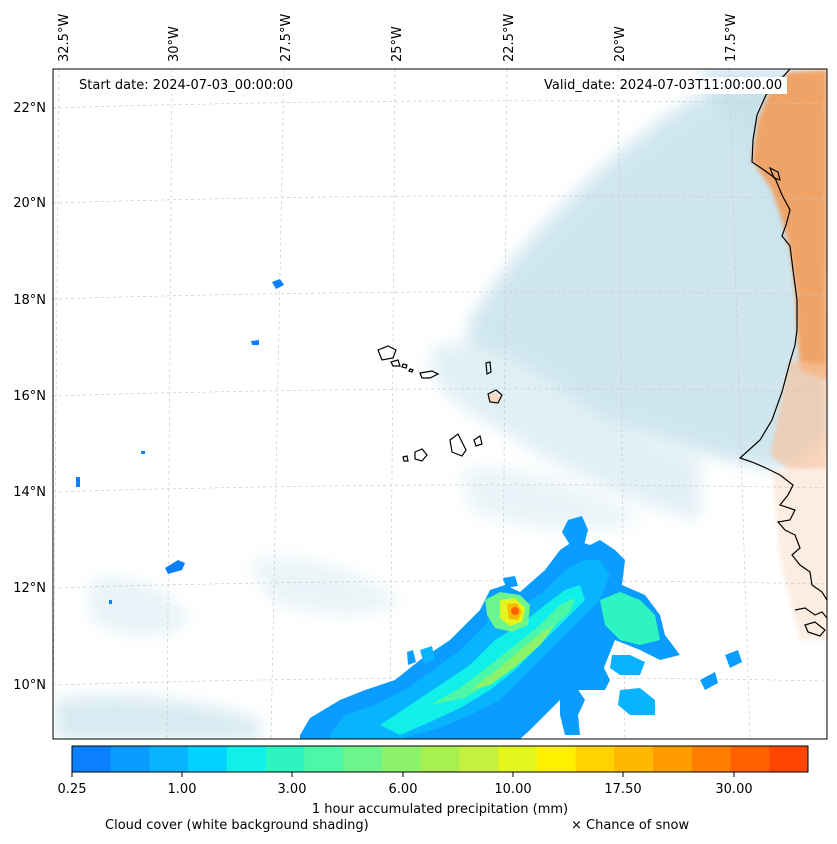 This screenshot has width=837, height=844. I want to click on african-coastline, so click(782, 353).